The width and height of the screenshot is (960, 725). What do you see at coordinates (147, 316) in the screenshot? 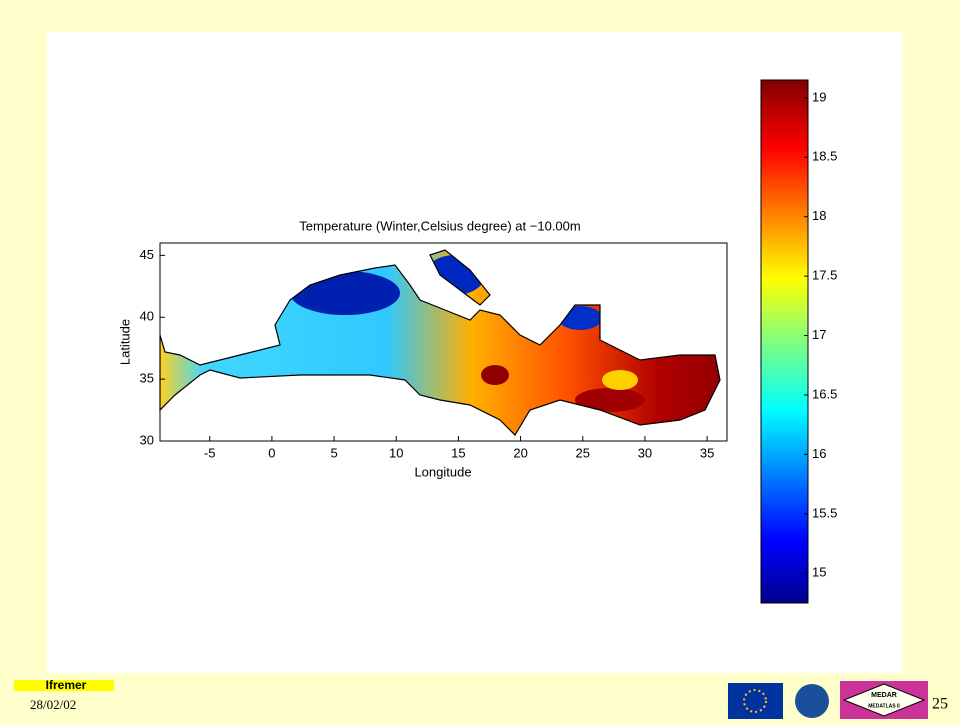
I see `y-tick-label: 40` at bounding box center [147, 316].